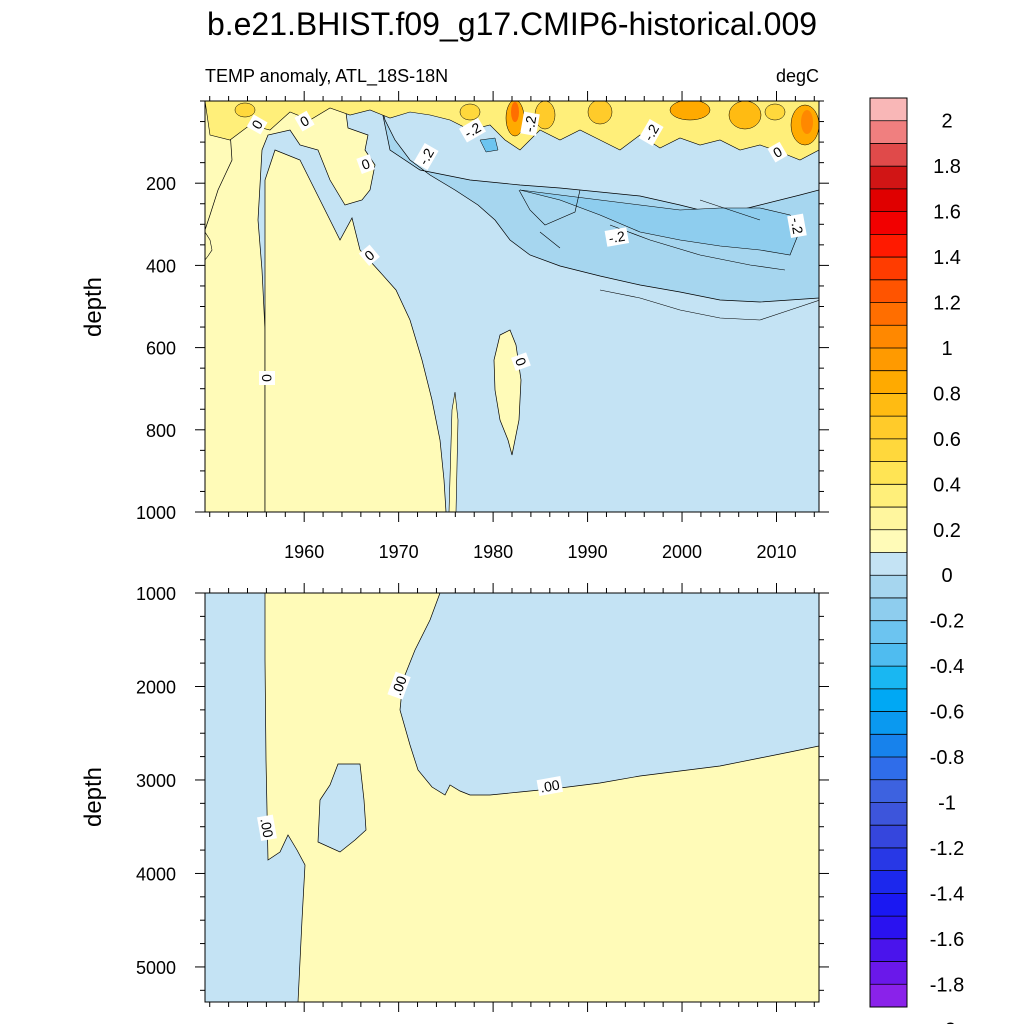 The height and width of the screenshot is (1024, 1024). Describe the element at coordinates (947, 531) in the screenshot. I see `colorbar-label: 0.2` at that location.